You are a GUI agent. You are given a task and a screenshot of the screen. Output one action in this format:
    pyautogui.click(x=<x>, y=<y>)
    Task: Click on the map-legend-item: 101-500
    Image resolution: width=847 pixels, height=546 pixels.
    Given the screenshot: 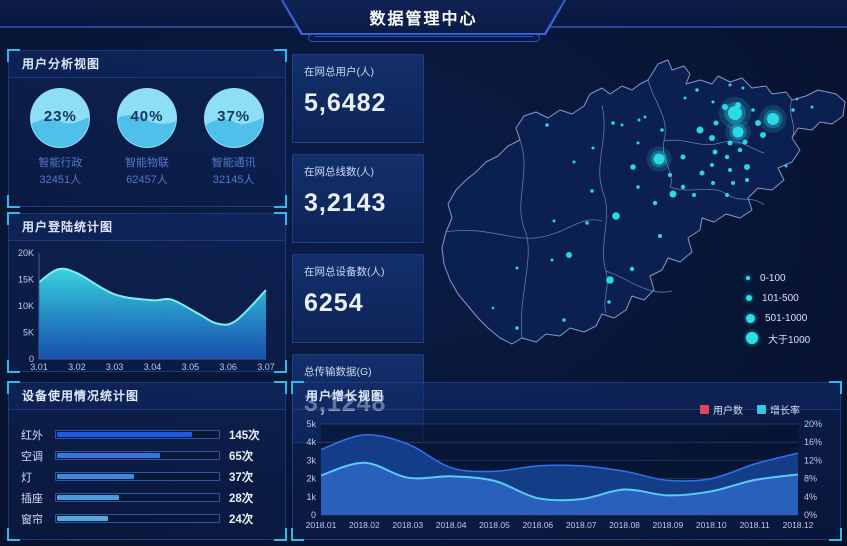 What is the action you would take?
    pyautogui.click(x=778, y=298)
    